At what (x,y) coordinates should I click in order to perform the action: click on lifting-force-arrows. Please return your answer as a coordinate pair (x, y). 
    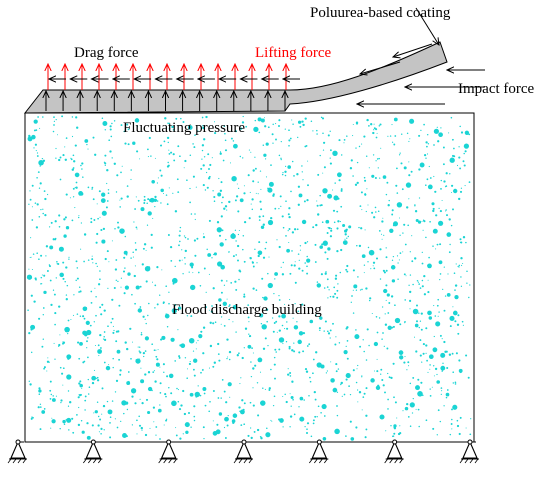
    Looking at the image, I should click on (167, 77).